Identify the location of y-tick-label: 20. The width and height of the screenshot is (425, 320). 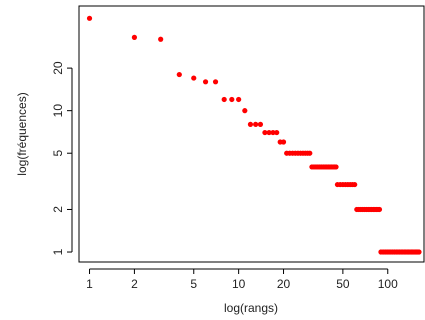
(58, 68).